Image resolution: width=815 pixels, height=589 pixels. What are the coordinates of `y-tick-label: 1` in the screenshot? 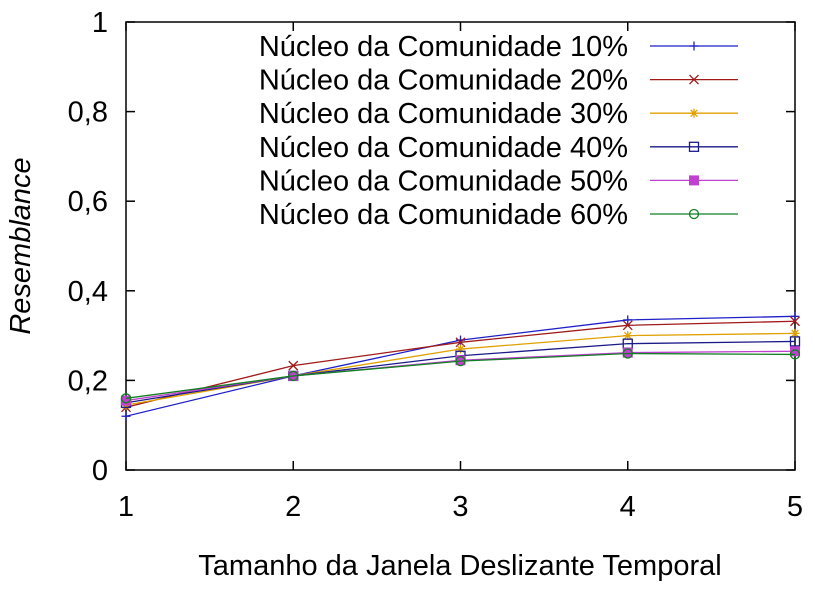 It's located at (100, 23).